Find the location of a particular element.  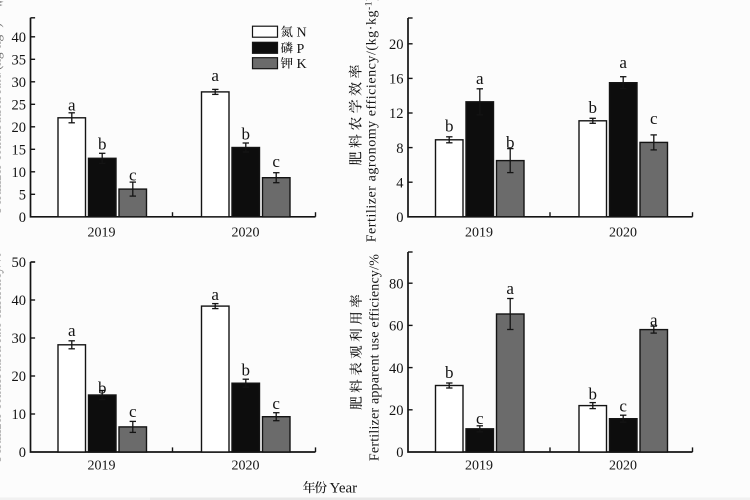

svg-text: 50 is located at coordinates (19, 263).